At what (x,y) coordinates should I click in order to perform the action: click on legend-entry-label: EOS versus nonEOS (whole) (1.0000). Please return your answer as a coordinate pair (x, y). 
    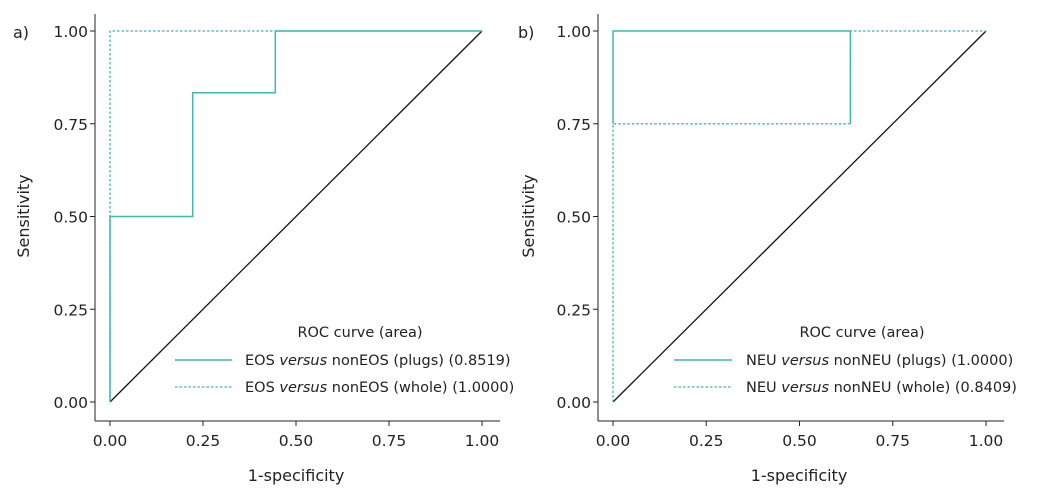
    Looking at the image, I should click on (379, 388).